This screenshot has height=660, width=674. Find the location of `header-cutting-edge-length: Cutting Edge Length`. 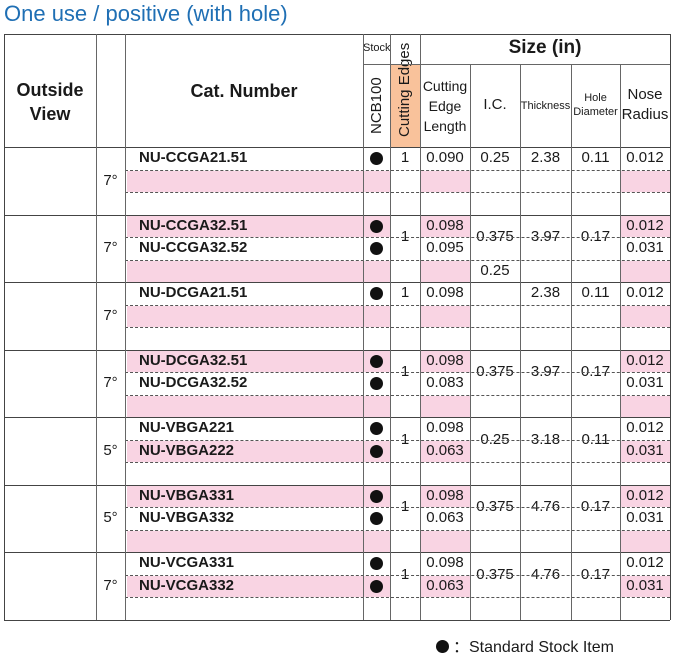

header-cutting-edge-length: Cutting Edge Length is located at coordinates (445, 106).